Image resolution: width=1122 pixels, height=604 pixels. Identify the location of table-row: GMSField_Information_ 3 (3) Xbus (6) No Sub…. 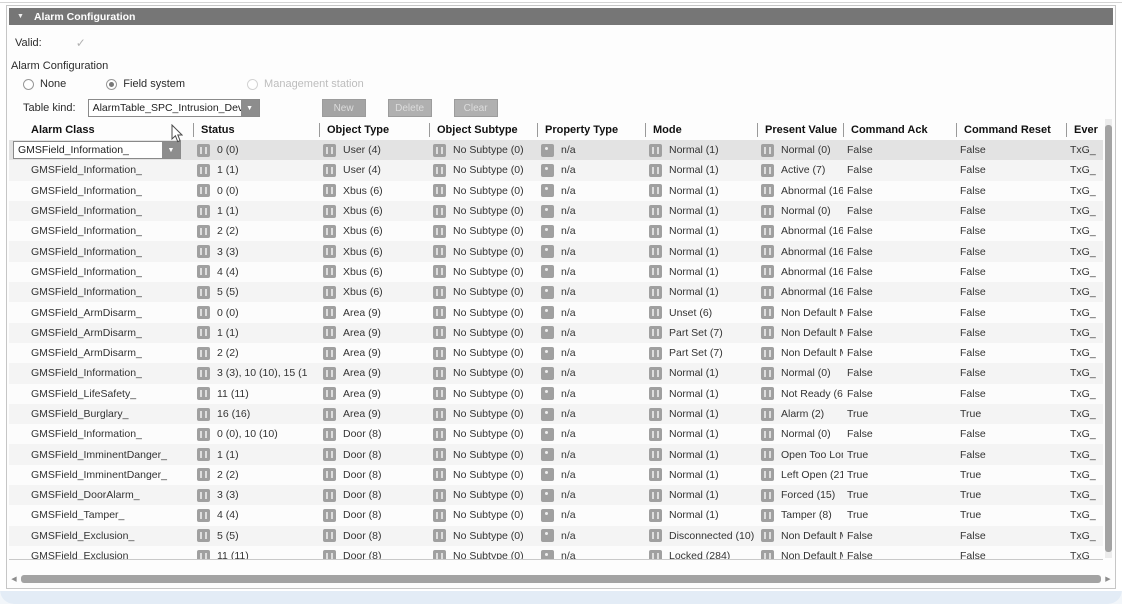
(556, 251).